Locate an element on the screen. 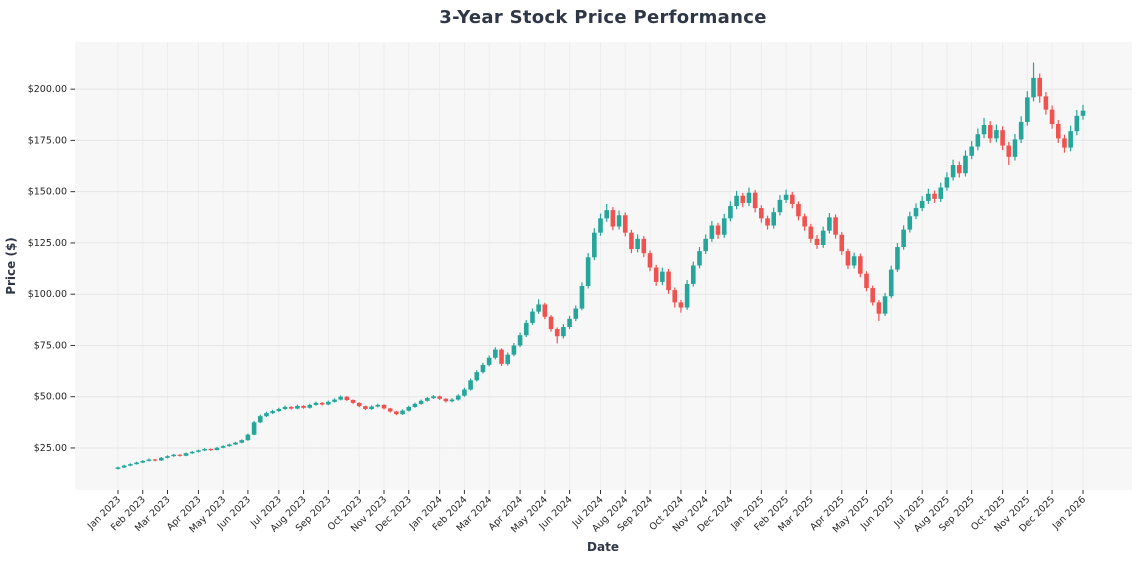 Image resolution: width=1140 pixels, height=566 pixels. y-tick-label: $50.00 is located at coordinates (50, 397).